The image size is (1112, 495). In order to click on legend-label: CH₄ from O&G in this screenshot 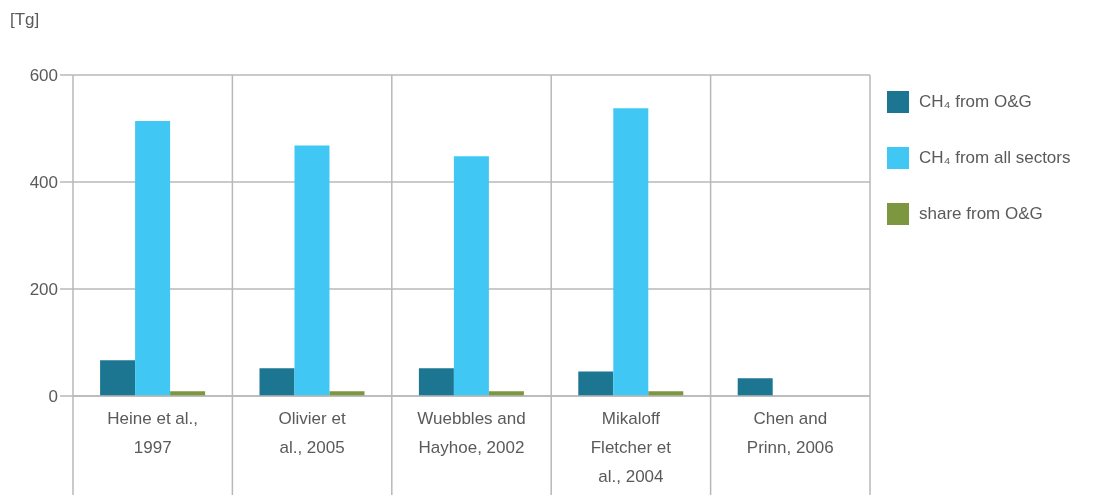, I will do `click(975, 102)`.